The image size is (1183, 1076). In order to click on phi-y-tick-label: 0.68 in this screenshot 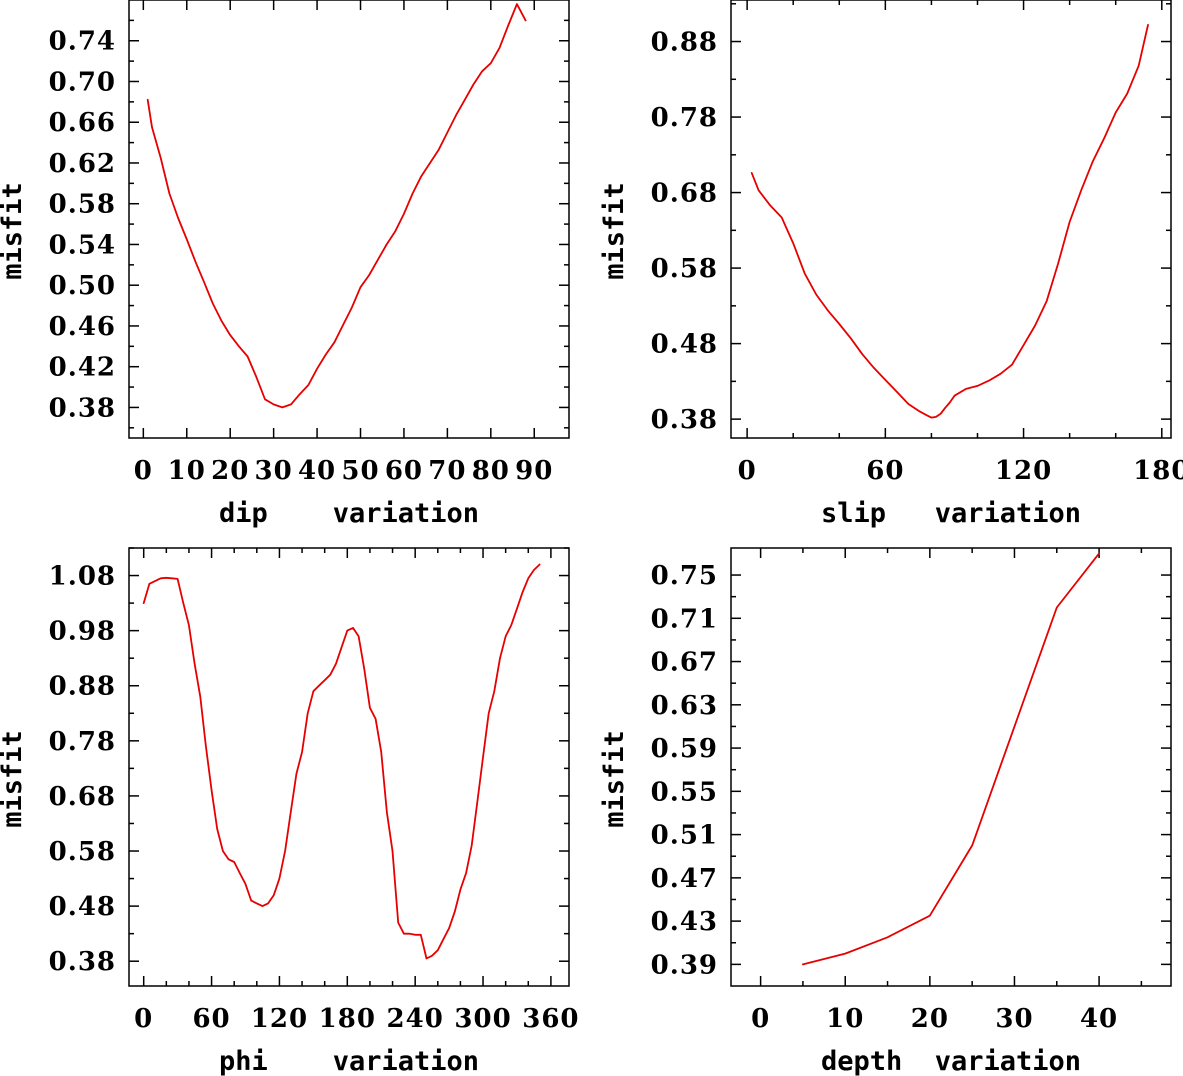, I will do `click(82, 797)`.